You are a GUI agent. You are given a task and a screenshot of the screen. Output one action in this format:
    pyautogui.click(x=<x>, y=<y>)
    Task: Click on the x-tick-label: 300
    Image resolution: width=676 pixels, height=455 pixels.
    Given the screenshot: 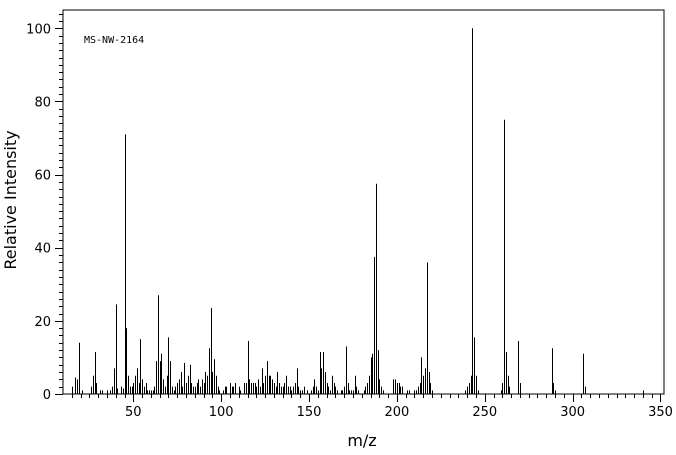 What is the action you would take?
    pyautogui.click(x=572, y=412)
    